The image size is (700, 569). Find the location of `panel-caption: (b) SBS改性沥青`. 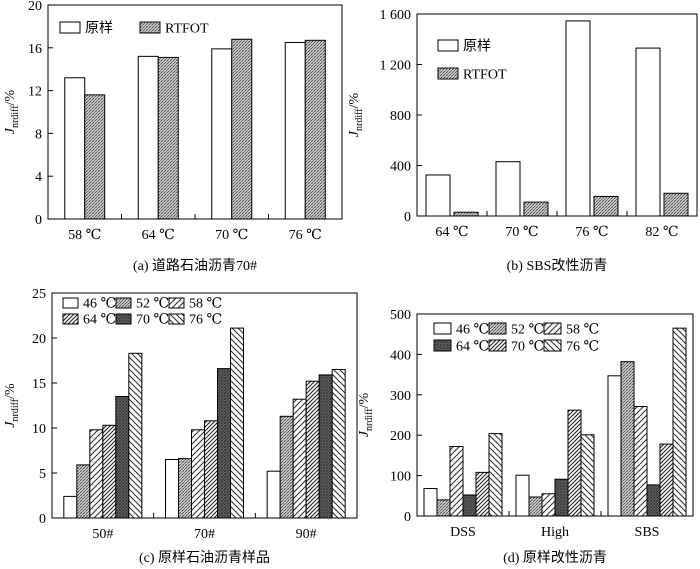

panel-caption: (b) SBS改性沥青 is located at coordinates (557, 266).